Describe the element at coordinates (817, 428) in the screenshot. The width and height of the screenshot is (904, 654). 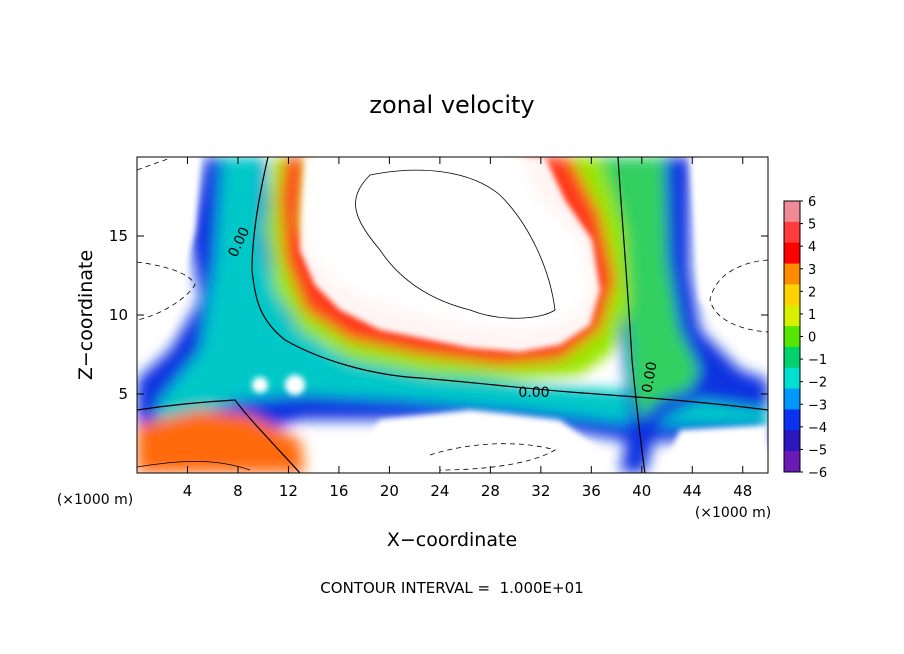
I see `colorbar-label: −4` at that location.